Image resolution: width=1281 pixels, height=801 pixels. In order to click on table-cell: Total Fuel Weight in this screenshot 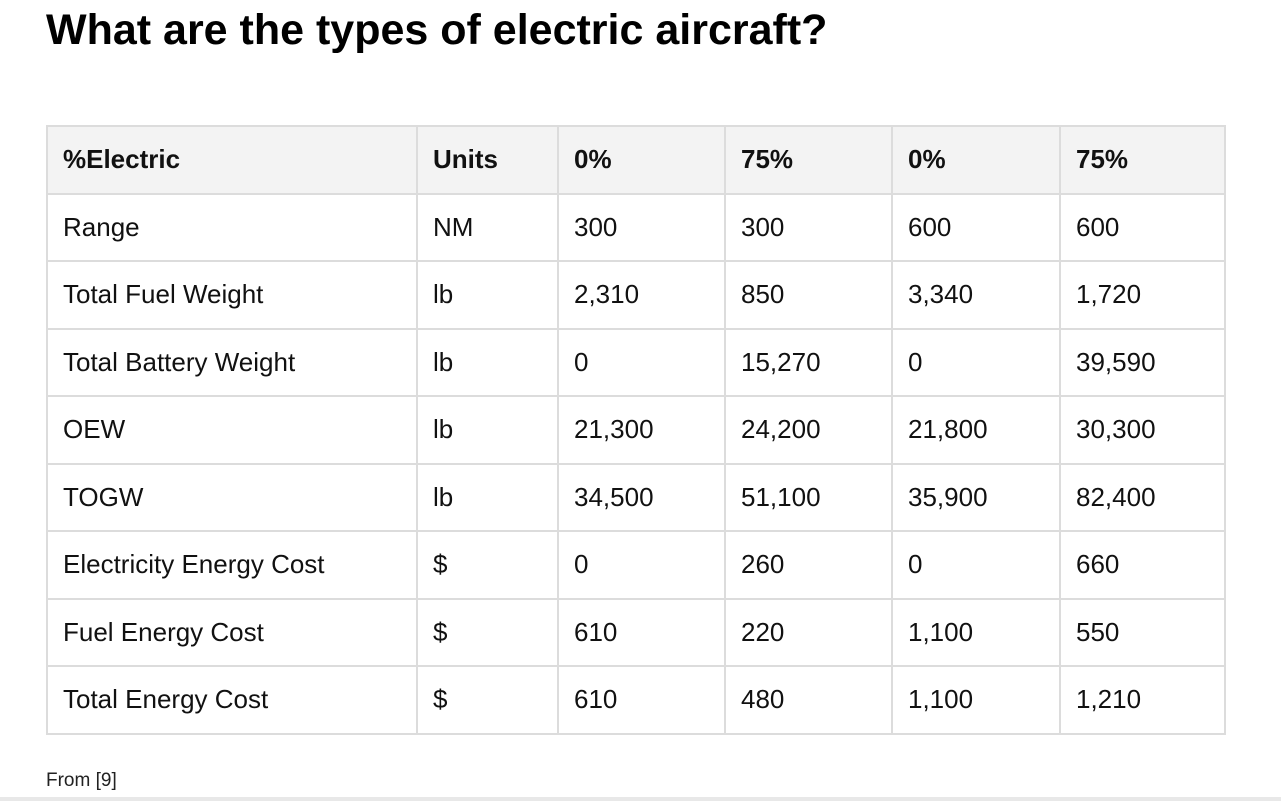, I will do `click(232, 295)`.